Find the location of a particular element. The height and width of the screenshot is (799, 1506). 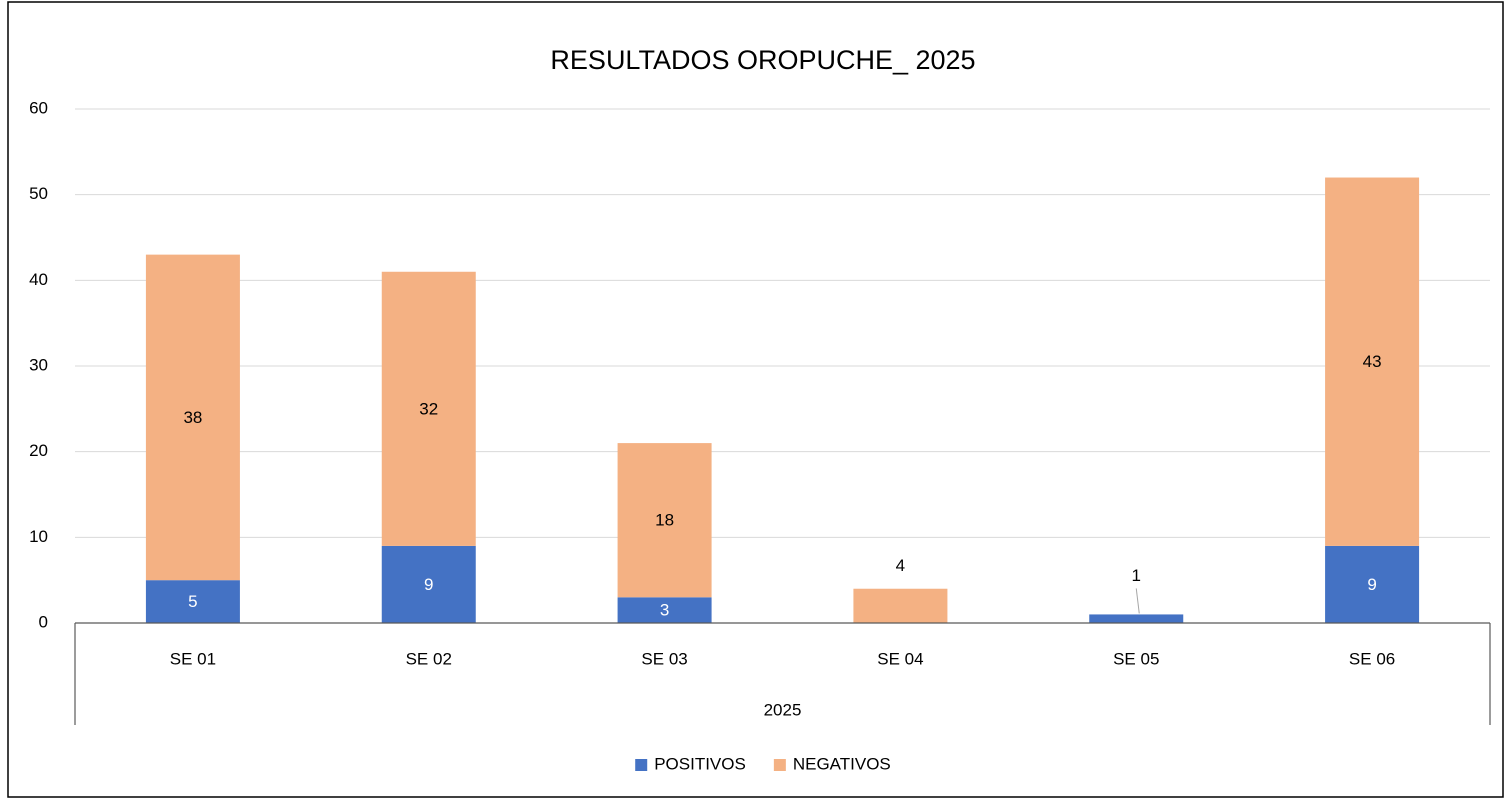

data-label: 1 is located at coordinates (1136, 575).